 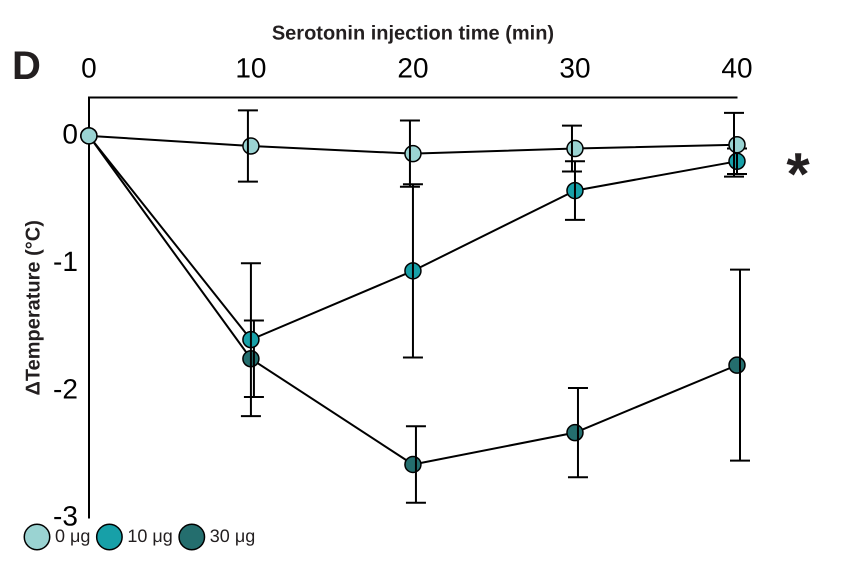 I want to click on x-axis-title: Serotonin injection time (min), so click(x=413, y=33).